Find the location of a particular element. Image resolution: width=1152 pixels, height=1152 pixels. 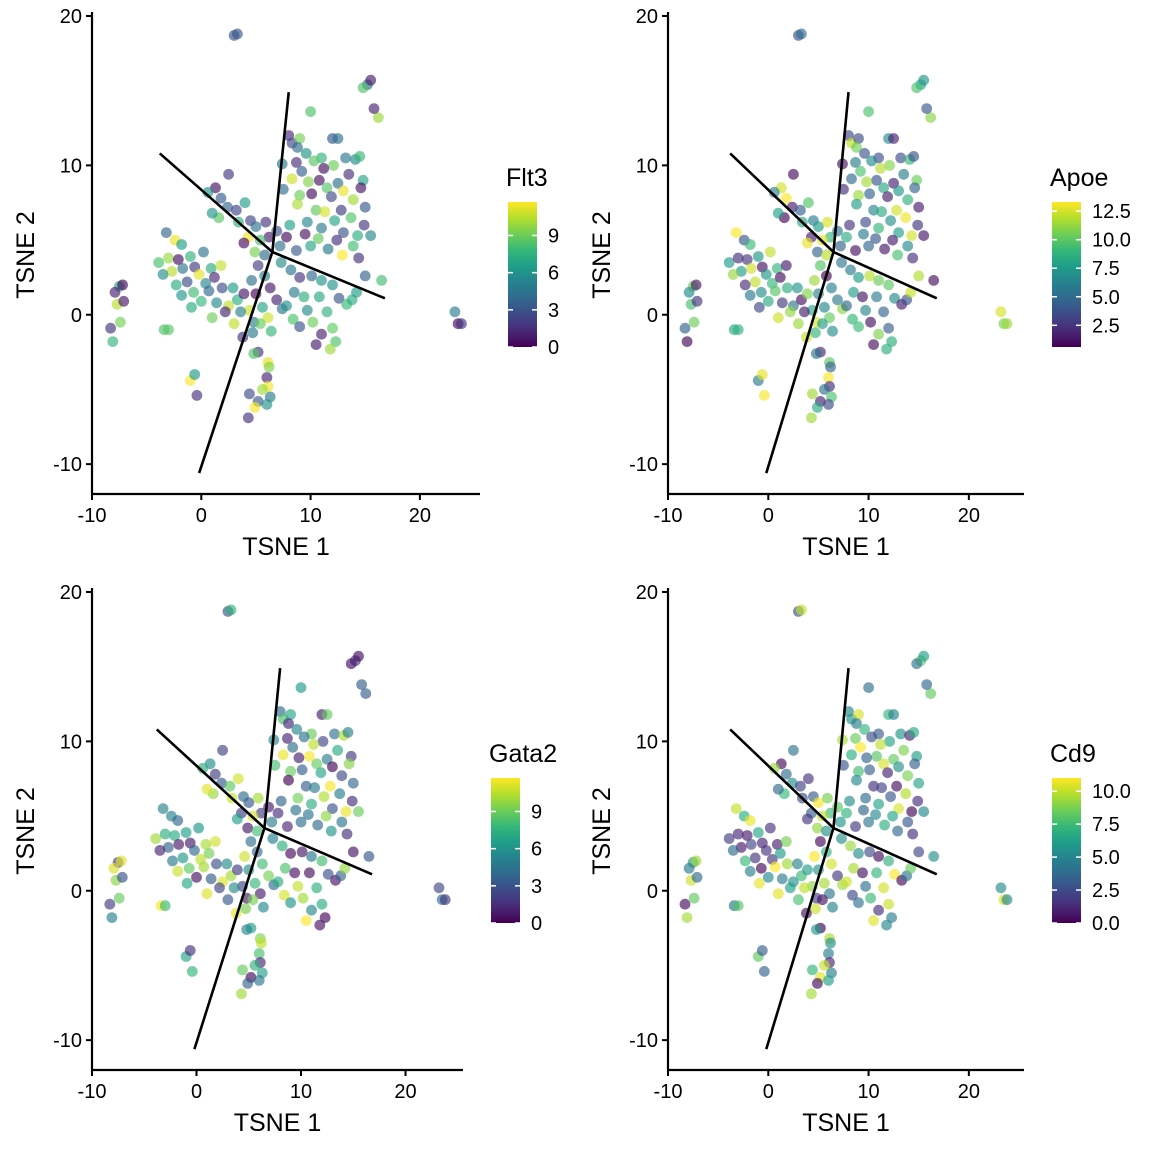

trajectory-tree is located at coordinates (833, 859).